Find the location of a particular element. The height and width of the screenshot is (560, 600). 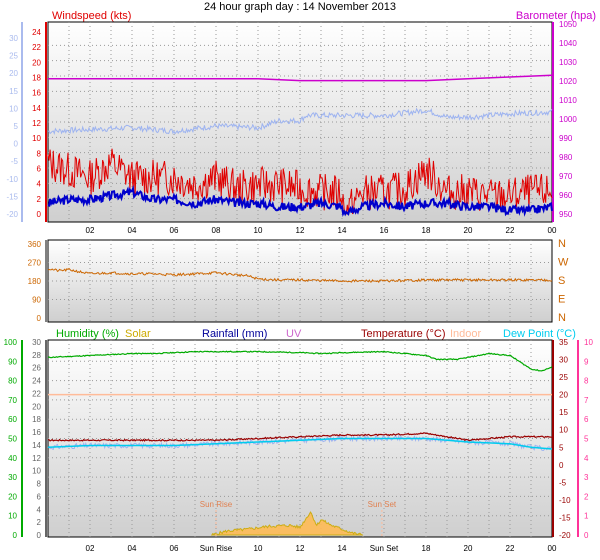

wind-x-tick-label: 20 is located at coordinates (468, 230).